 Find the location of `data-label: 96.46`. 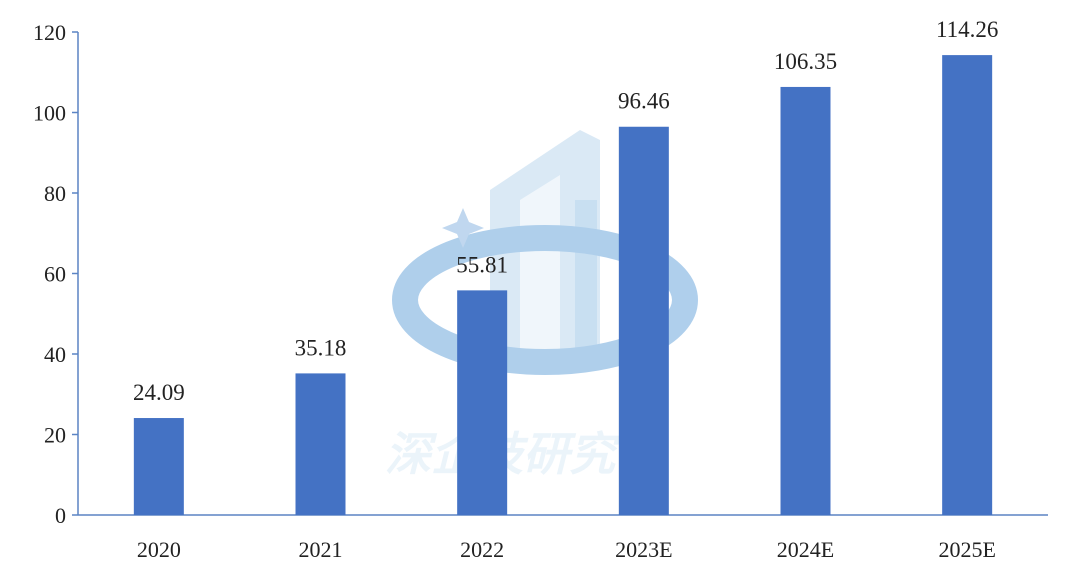

data-label: 96.46 is located at coordinates (644, 101).